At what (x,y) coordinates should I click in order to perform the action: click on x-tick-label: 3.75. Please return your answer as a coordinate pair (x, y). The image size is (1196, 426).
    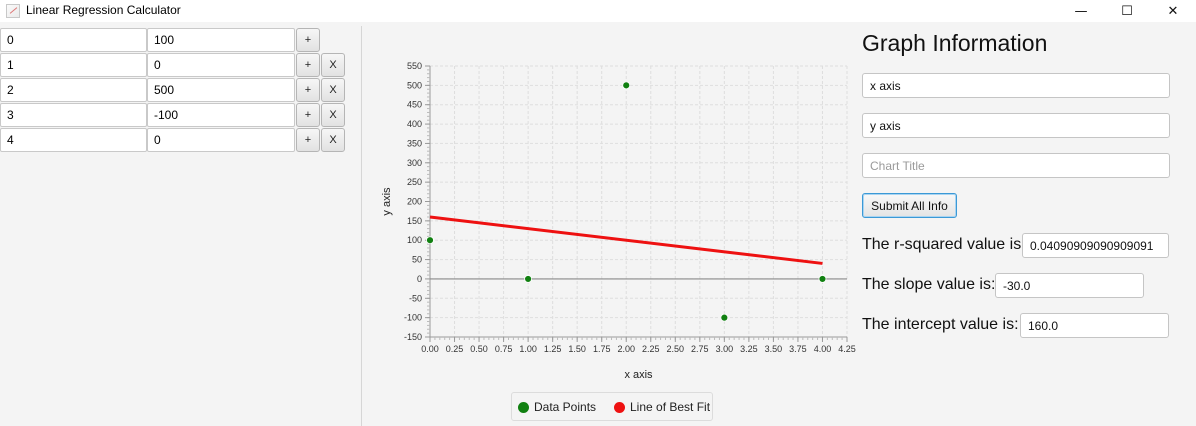
    Looking at the image, I should click on (798, 349).